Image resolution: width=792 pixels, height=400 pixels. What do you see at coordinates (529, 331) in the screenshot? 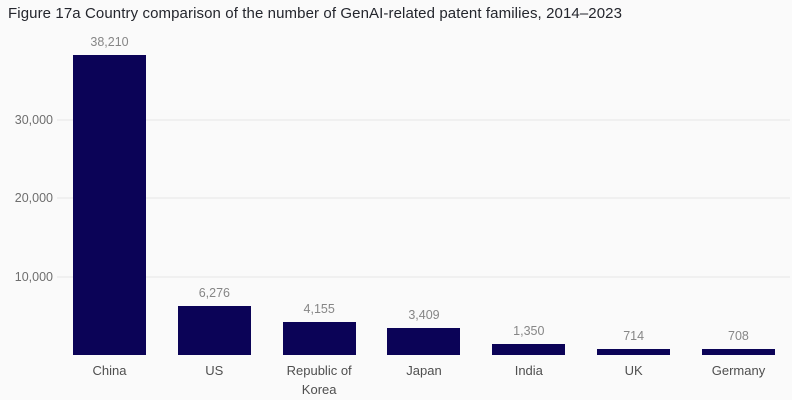
I see `bar-value-label: 1,350` at bounding box center [529, 331].